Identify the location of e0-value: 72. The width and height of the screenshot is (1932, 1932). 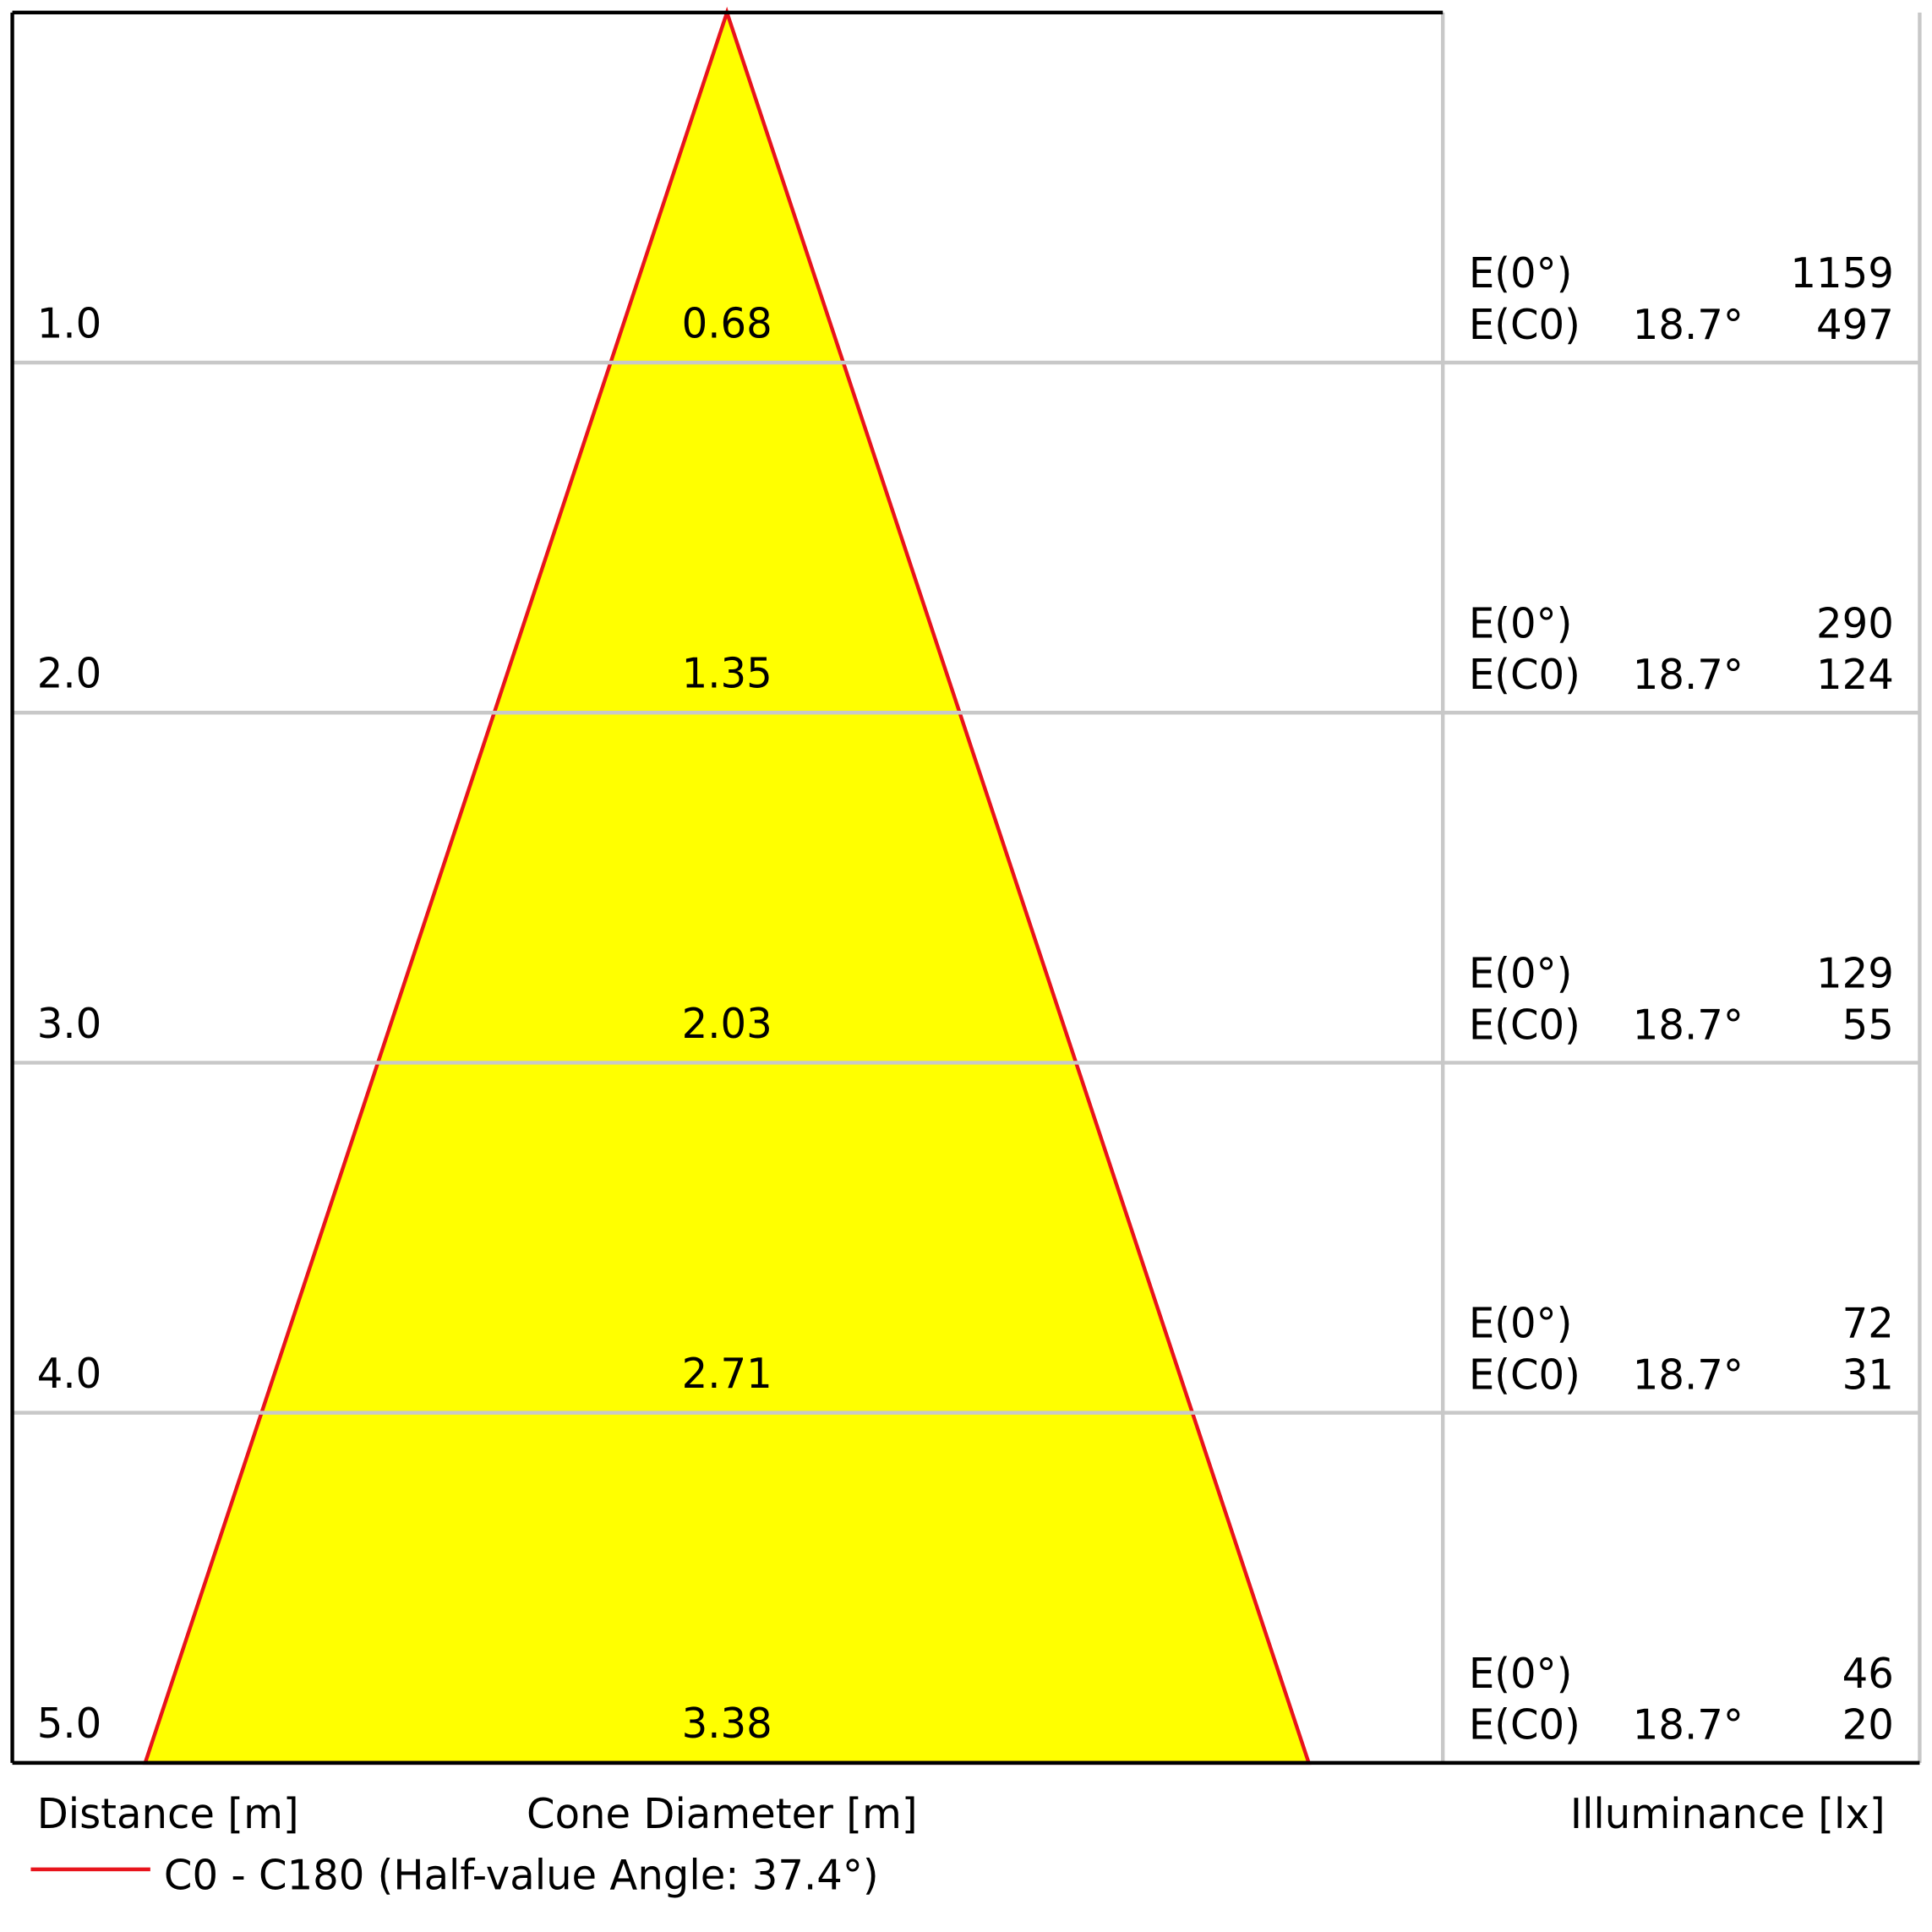
(1868, 1323).